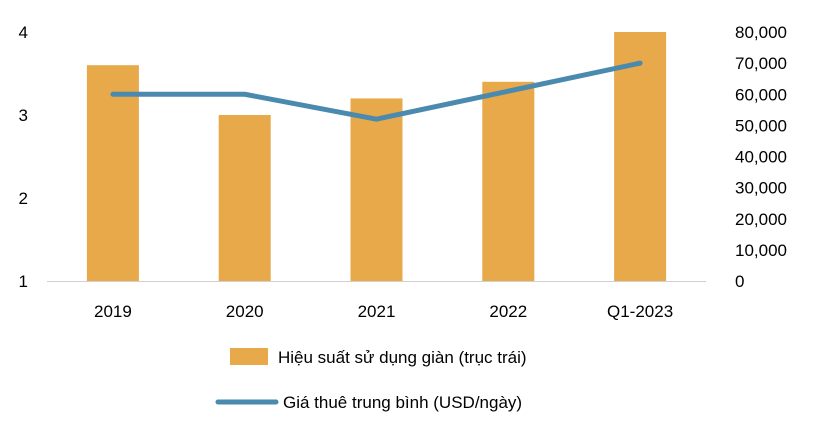 The height and width of the screenshot is (424, 824). What do you see at coordinates (244, 198) in the screenshot?
I see `bar-2020` at bounding box center [244, 198].